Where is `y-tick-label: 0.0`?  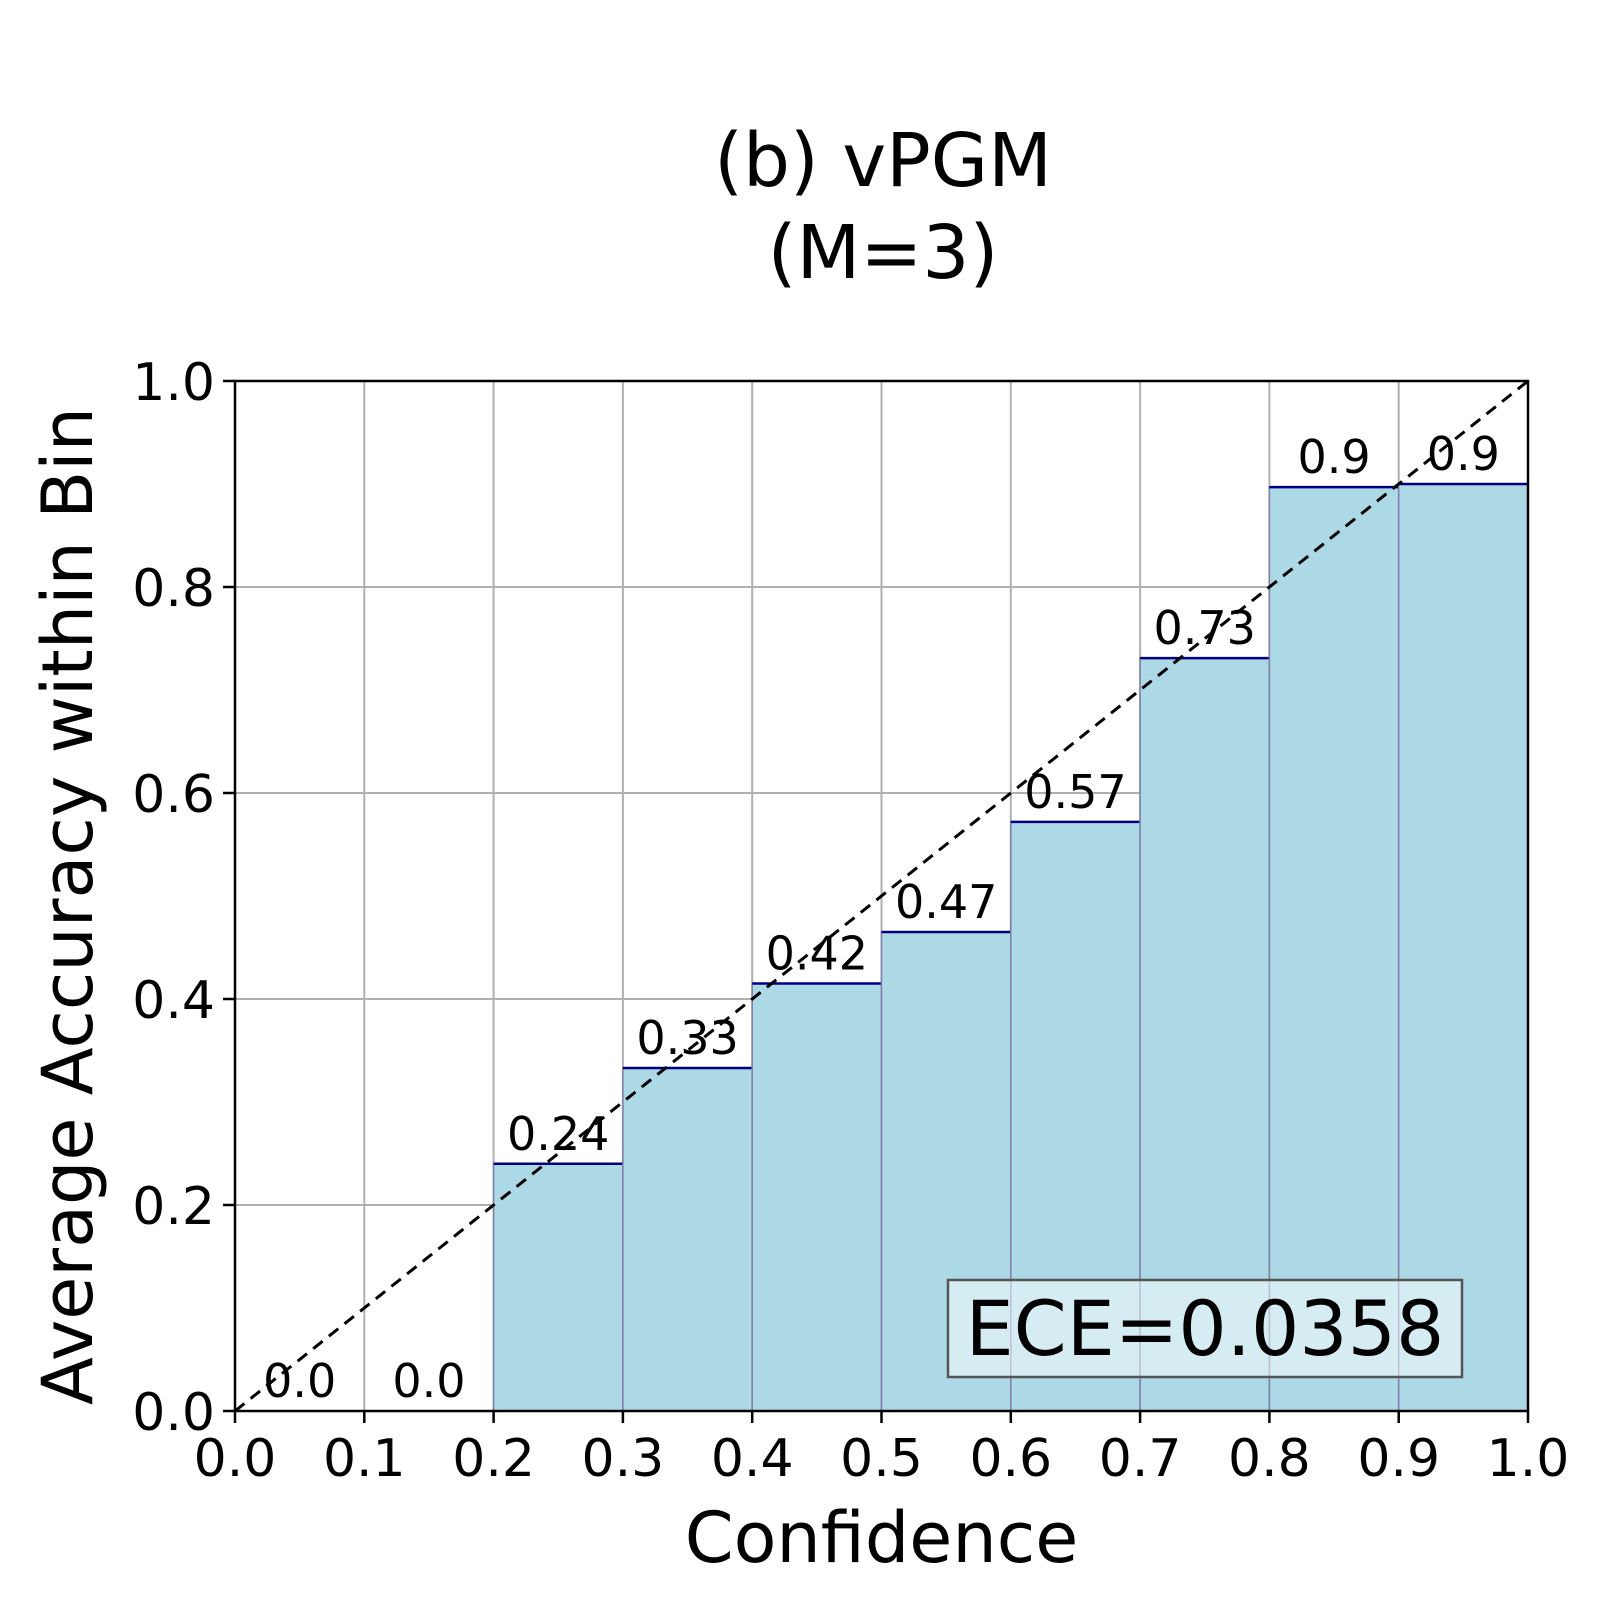
y-tick-label: 0.0 is located at coordinates (173, 1413).